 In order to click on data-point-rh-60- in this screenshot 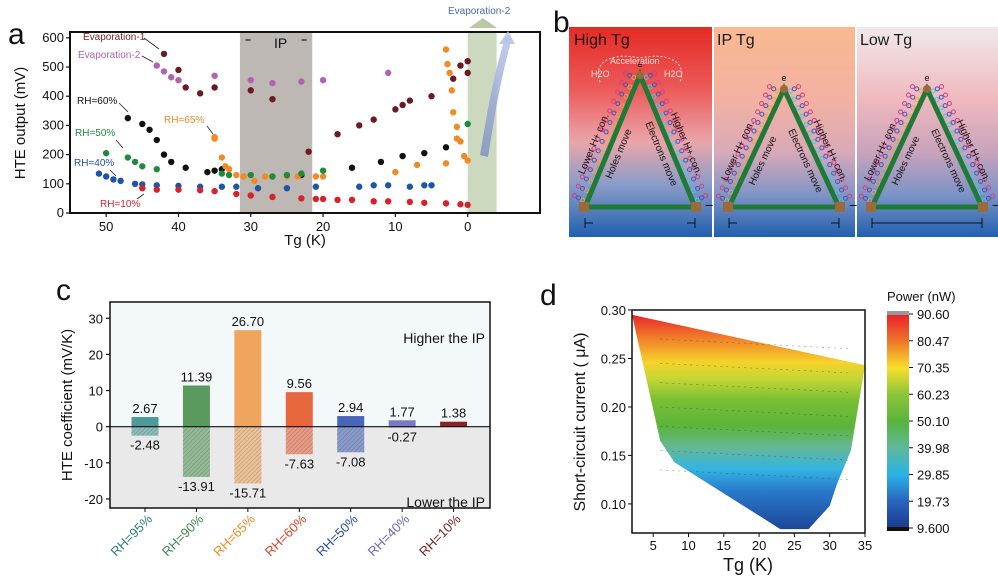, I will do `click(214, 170)`.